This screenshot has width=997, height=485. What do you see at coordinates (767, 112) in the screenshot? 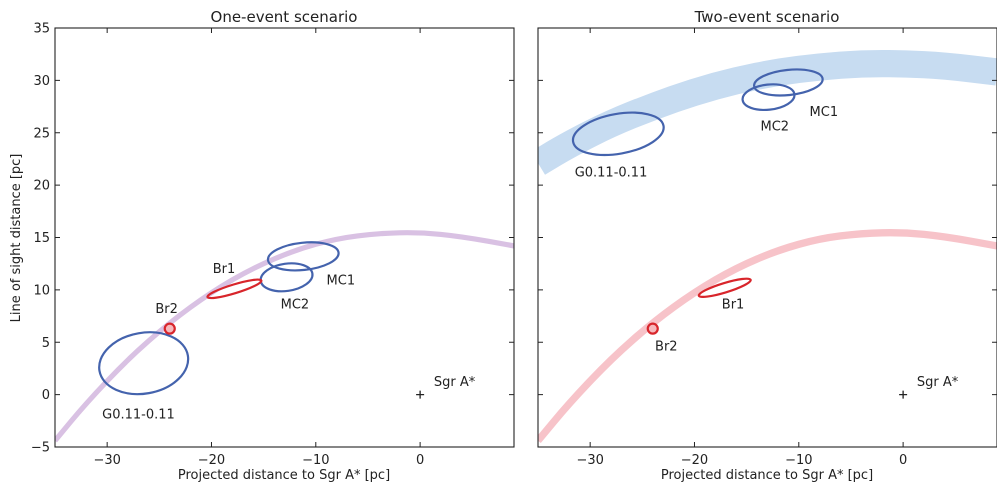
I see `distance-band` at bounding box center [767, 112].